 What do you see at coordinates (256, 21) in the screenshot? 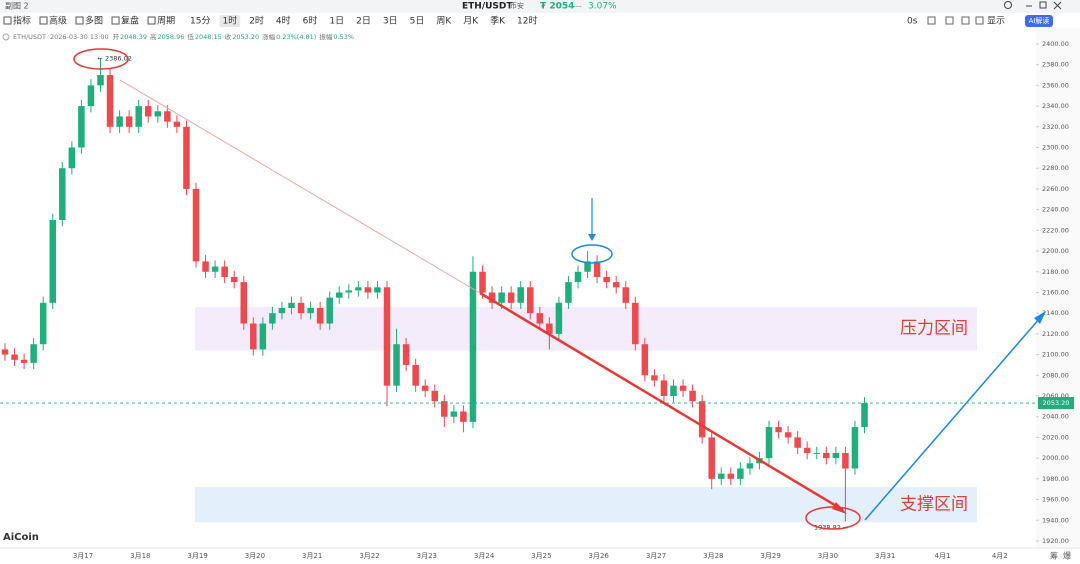
I see `period: 2时` at bounding box center [256, 21].